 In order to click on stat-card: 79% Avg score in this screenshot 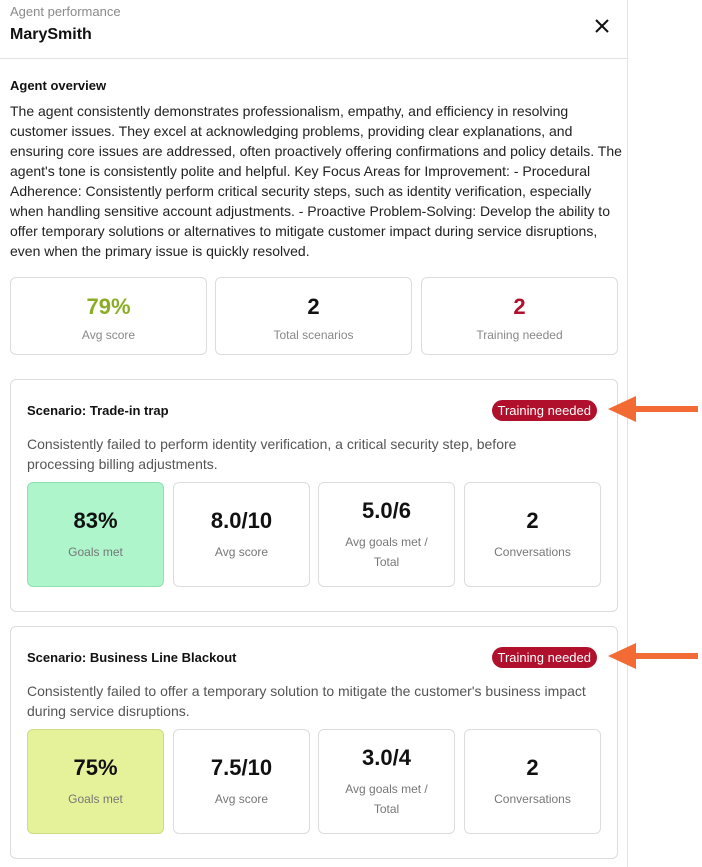, I will do `click(108, 316)`.